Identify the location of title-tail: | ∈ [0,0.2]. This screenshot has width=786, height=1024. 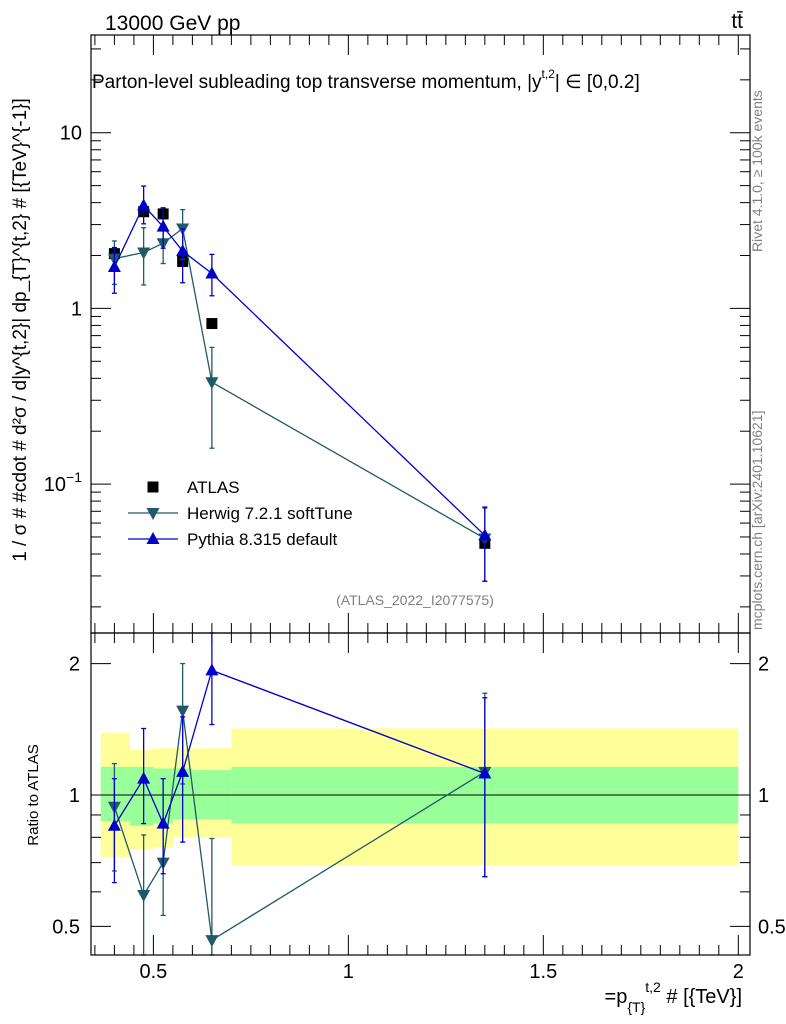
(597, 82).